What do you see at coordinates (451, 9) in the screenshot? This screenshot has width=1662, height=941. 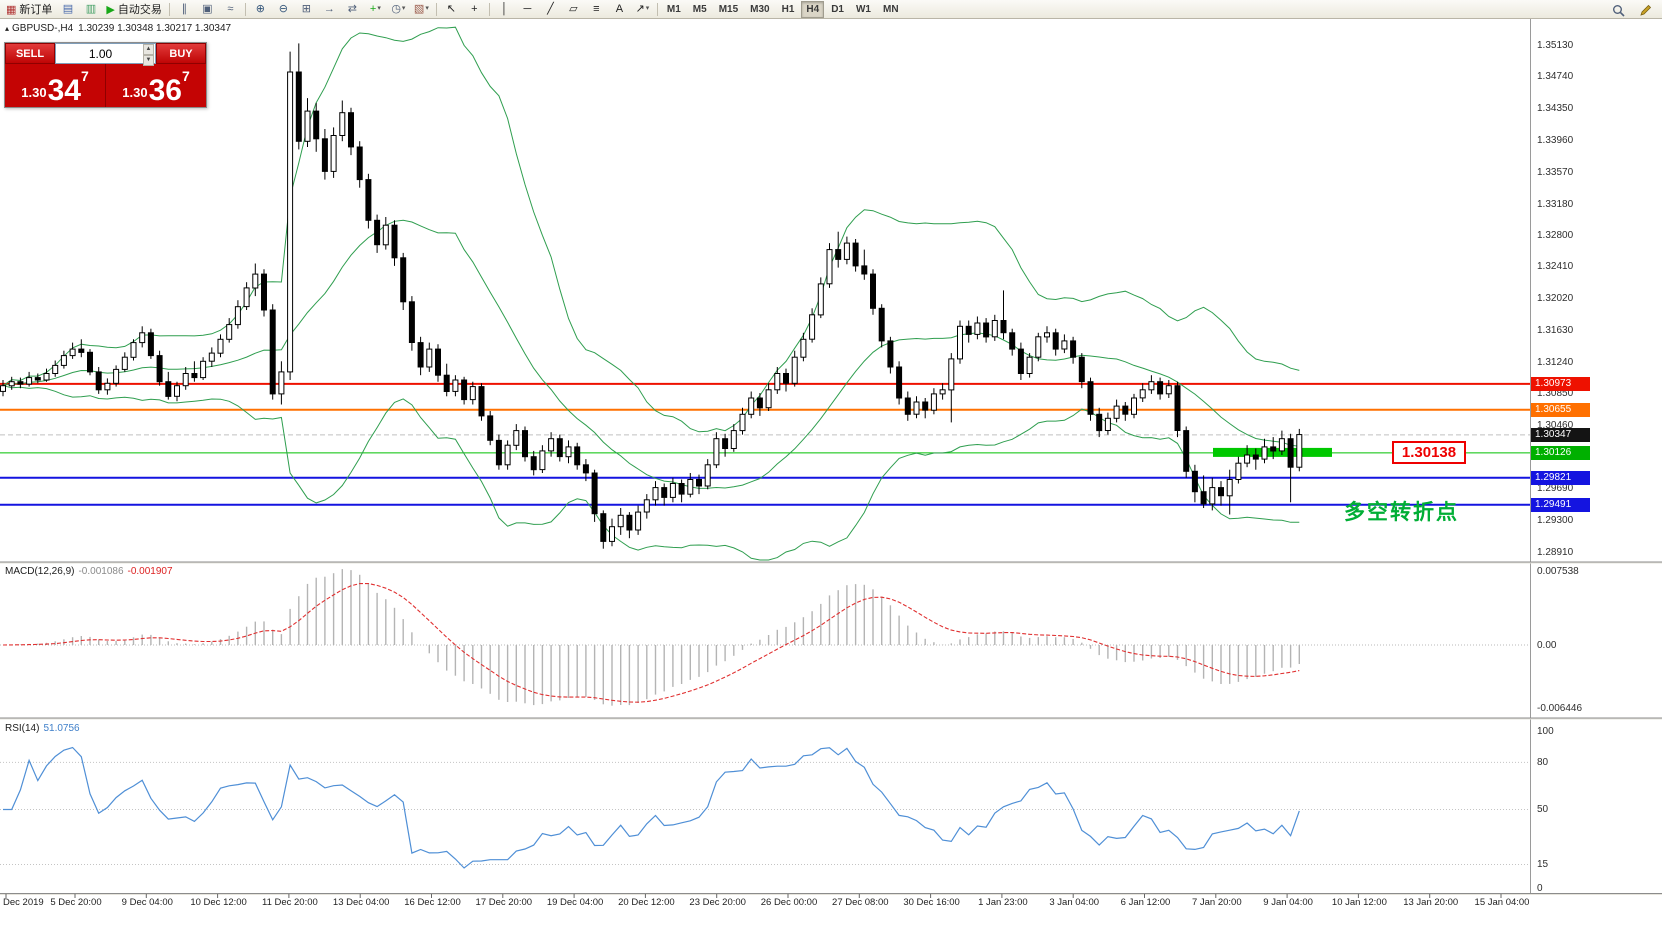 I see `cursor-icon: ↖` at bounding box center [451, 9].